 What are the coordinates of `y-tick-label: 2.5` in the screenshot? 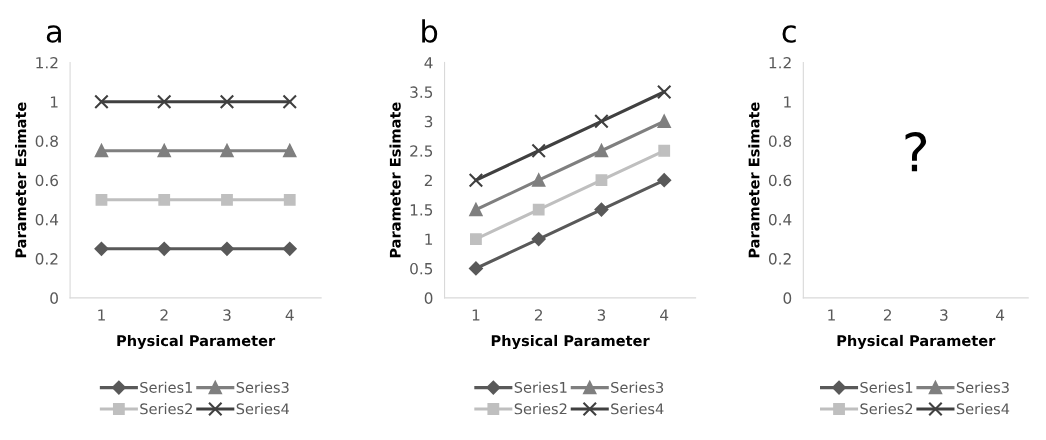 It's located at (421, 151).